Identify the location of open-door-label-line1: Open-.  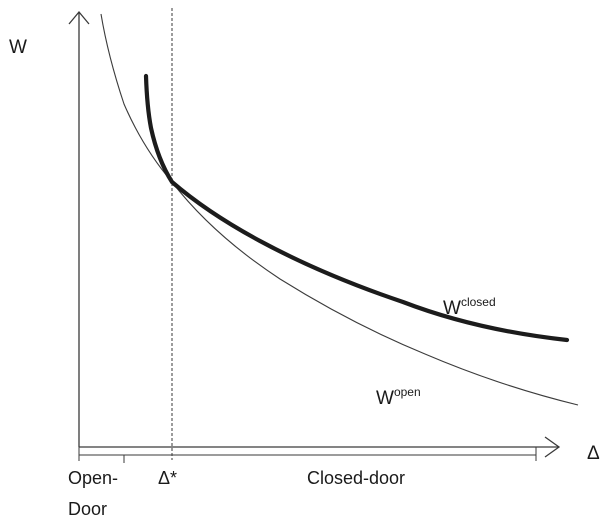
(93, 478).